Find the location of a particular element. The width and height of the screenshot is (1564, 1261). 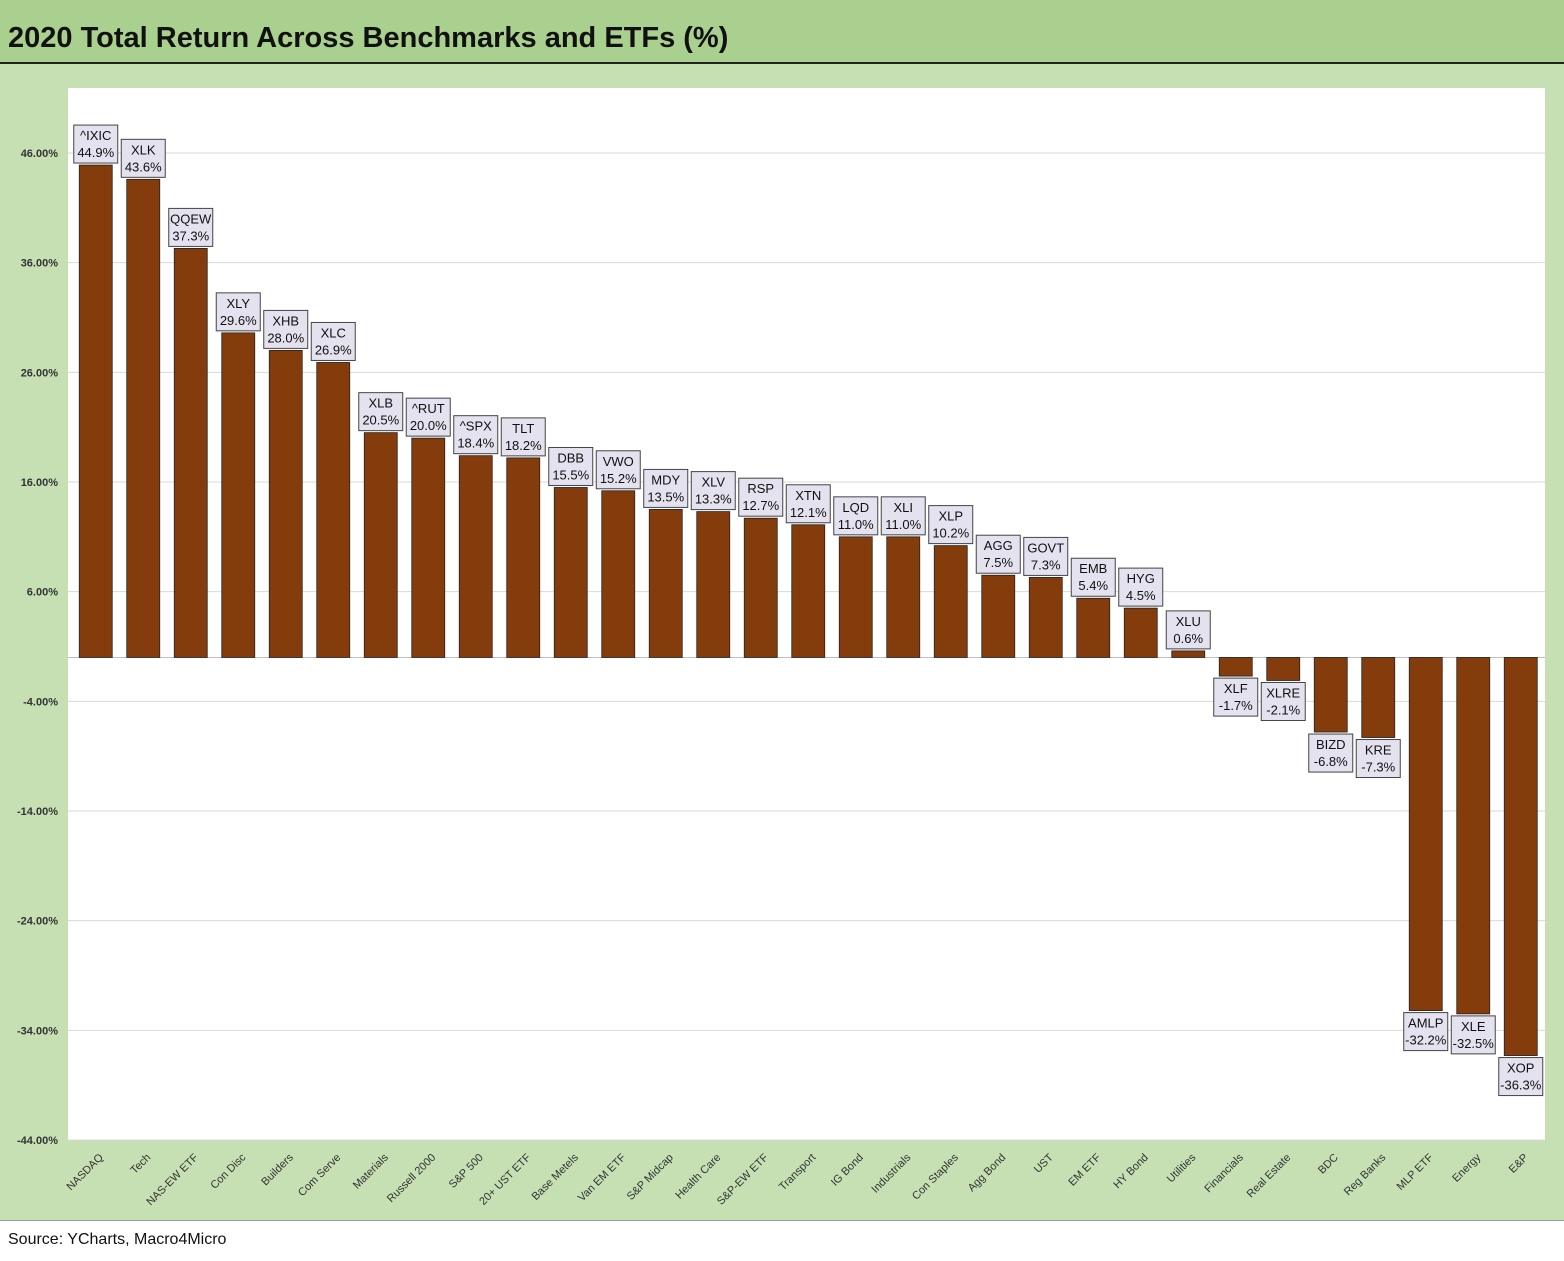

y-tick-label: -4.00% is located at coordinates (40, 702).